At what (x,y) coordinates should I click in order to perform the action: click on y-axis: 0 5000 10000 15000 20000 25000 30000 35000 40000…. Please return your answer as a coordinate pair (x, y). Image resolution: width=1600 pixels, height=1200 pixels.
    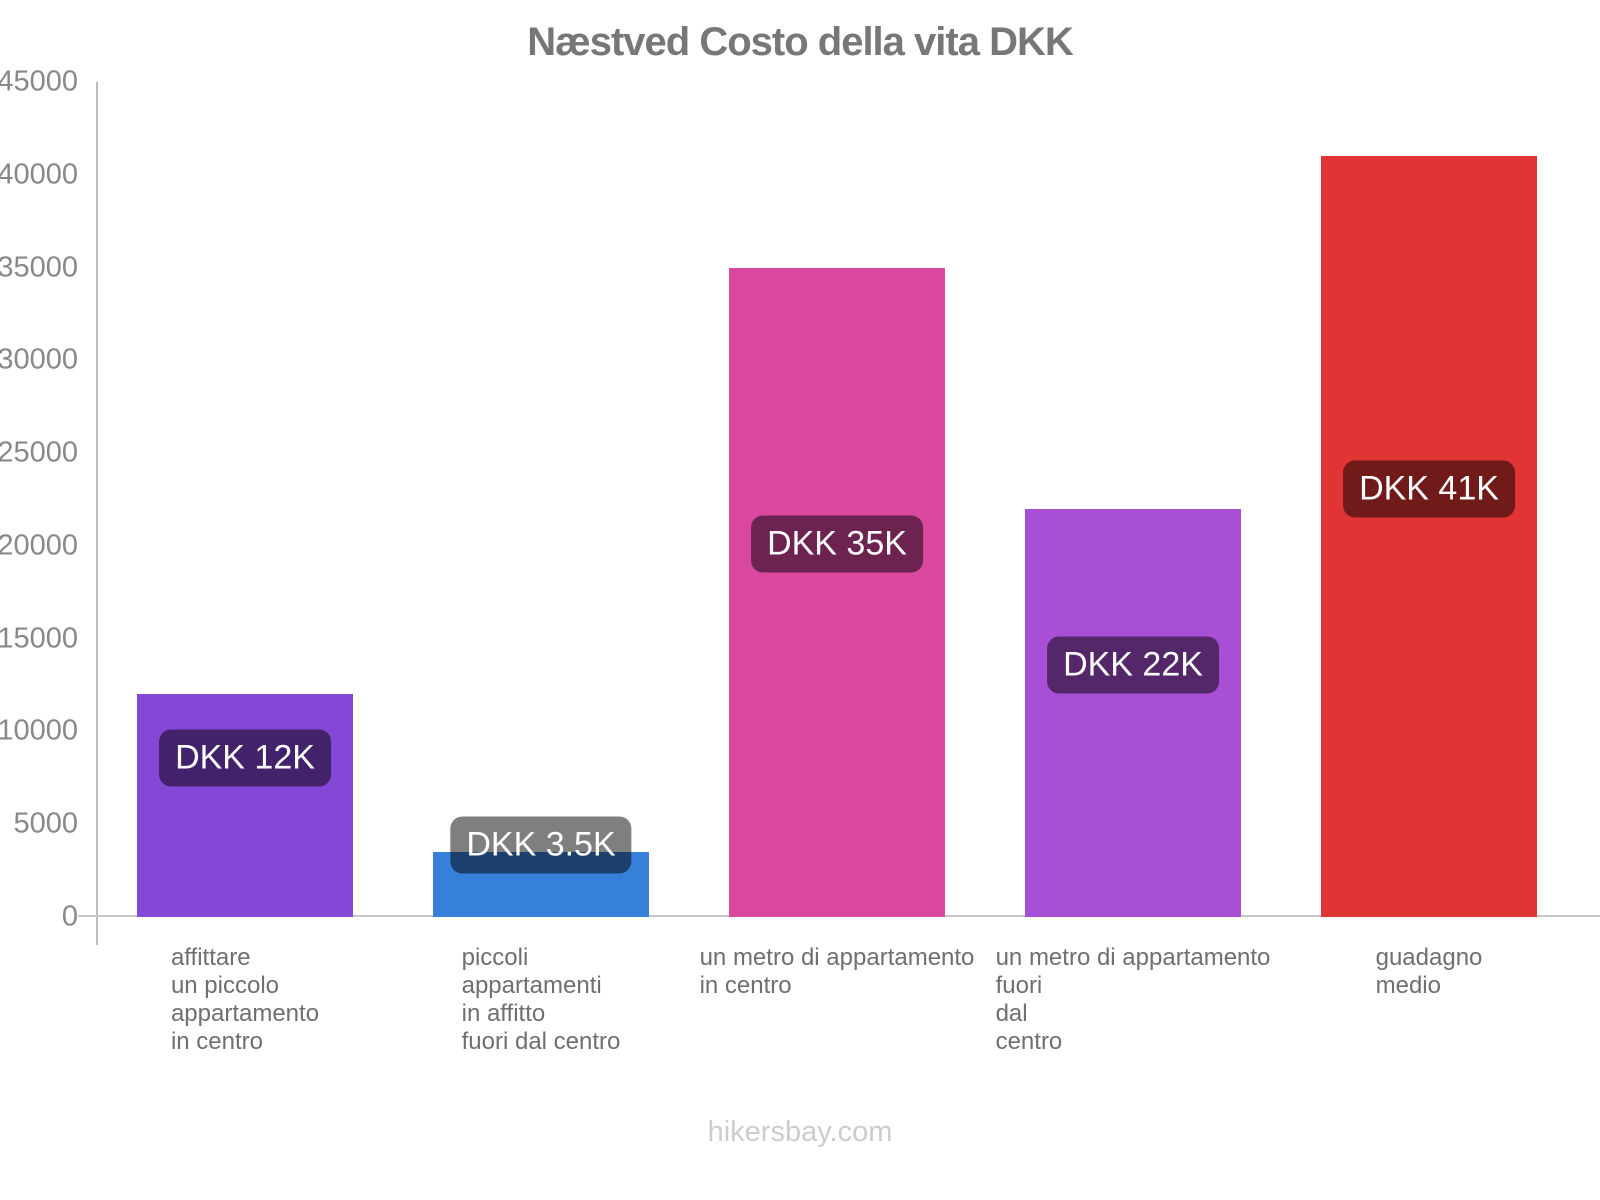
    Looking at the image, I should click on (39, 499).